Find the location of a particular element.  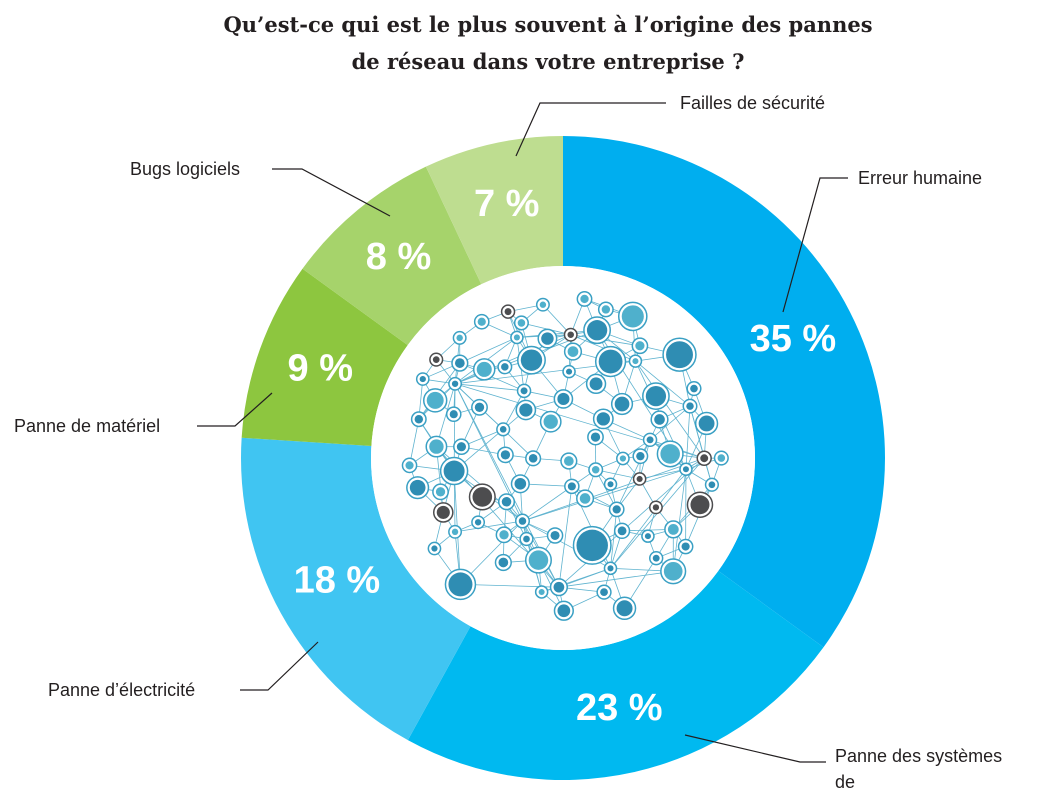

value-label: 23 % is located at coordinates (619, 708).